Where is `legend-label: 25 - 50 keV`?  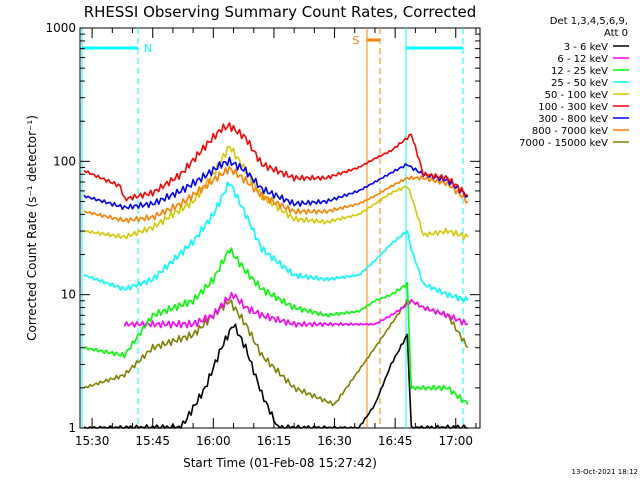 legend-label: 25 - 50 keV is located at coordinates (579, 83).